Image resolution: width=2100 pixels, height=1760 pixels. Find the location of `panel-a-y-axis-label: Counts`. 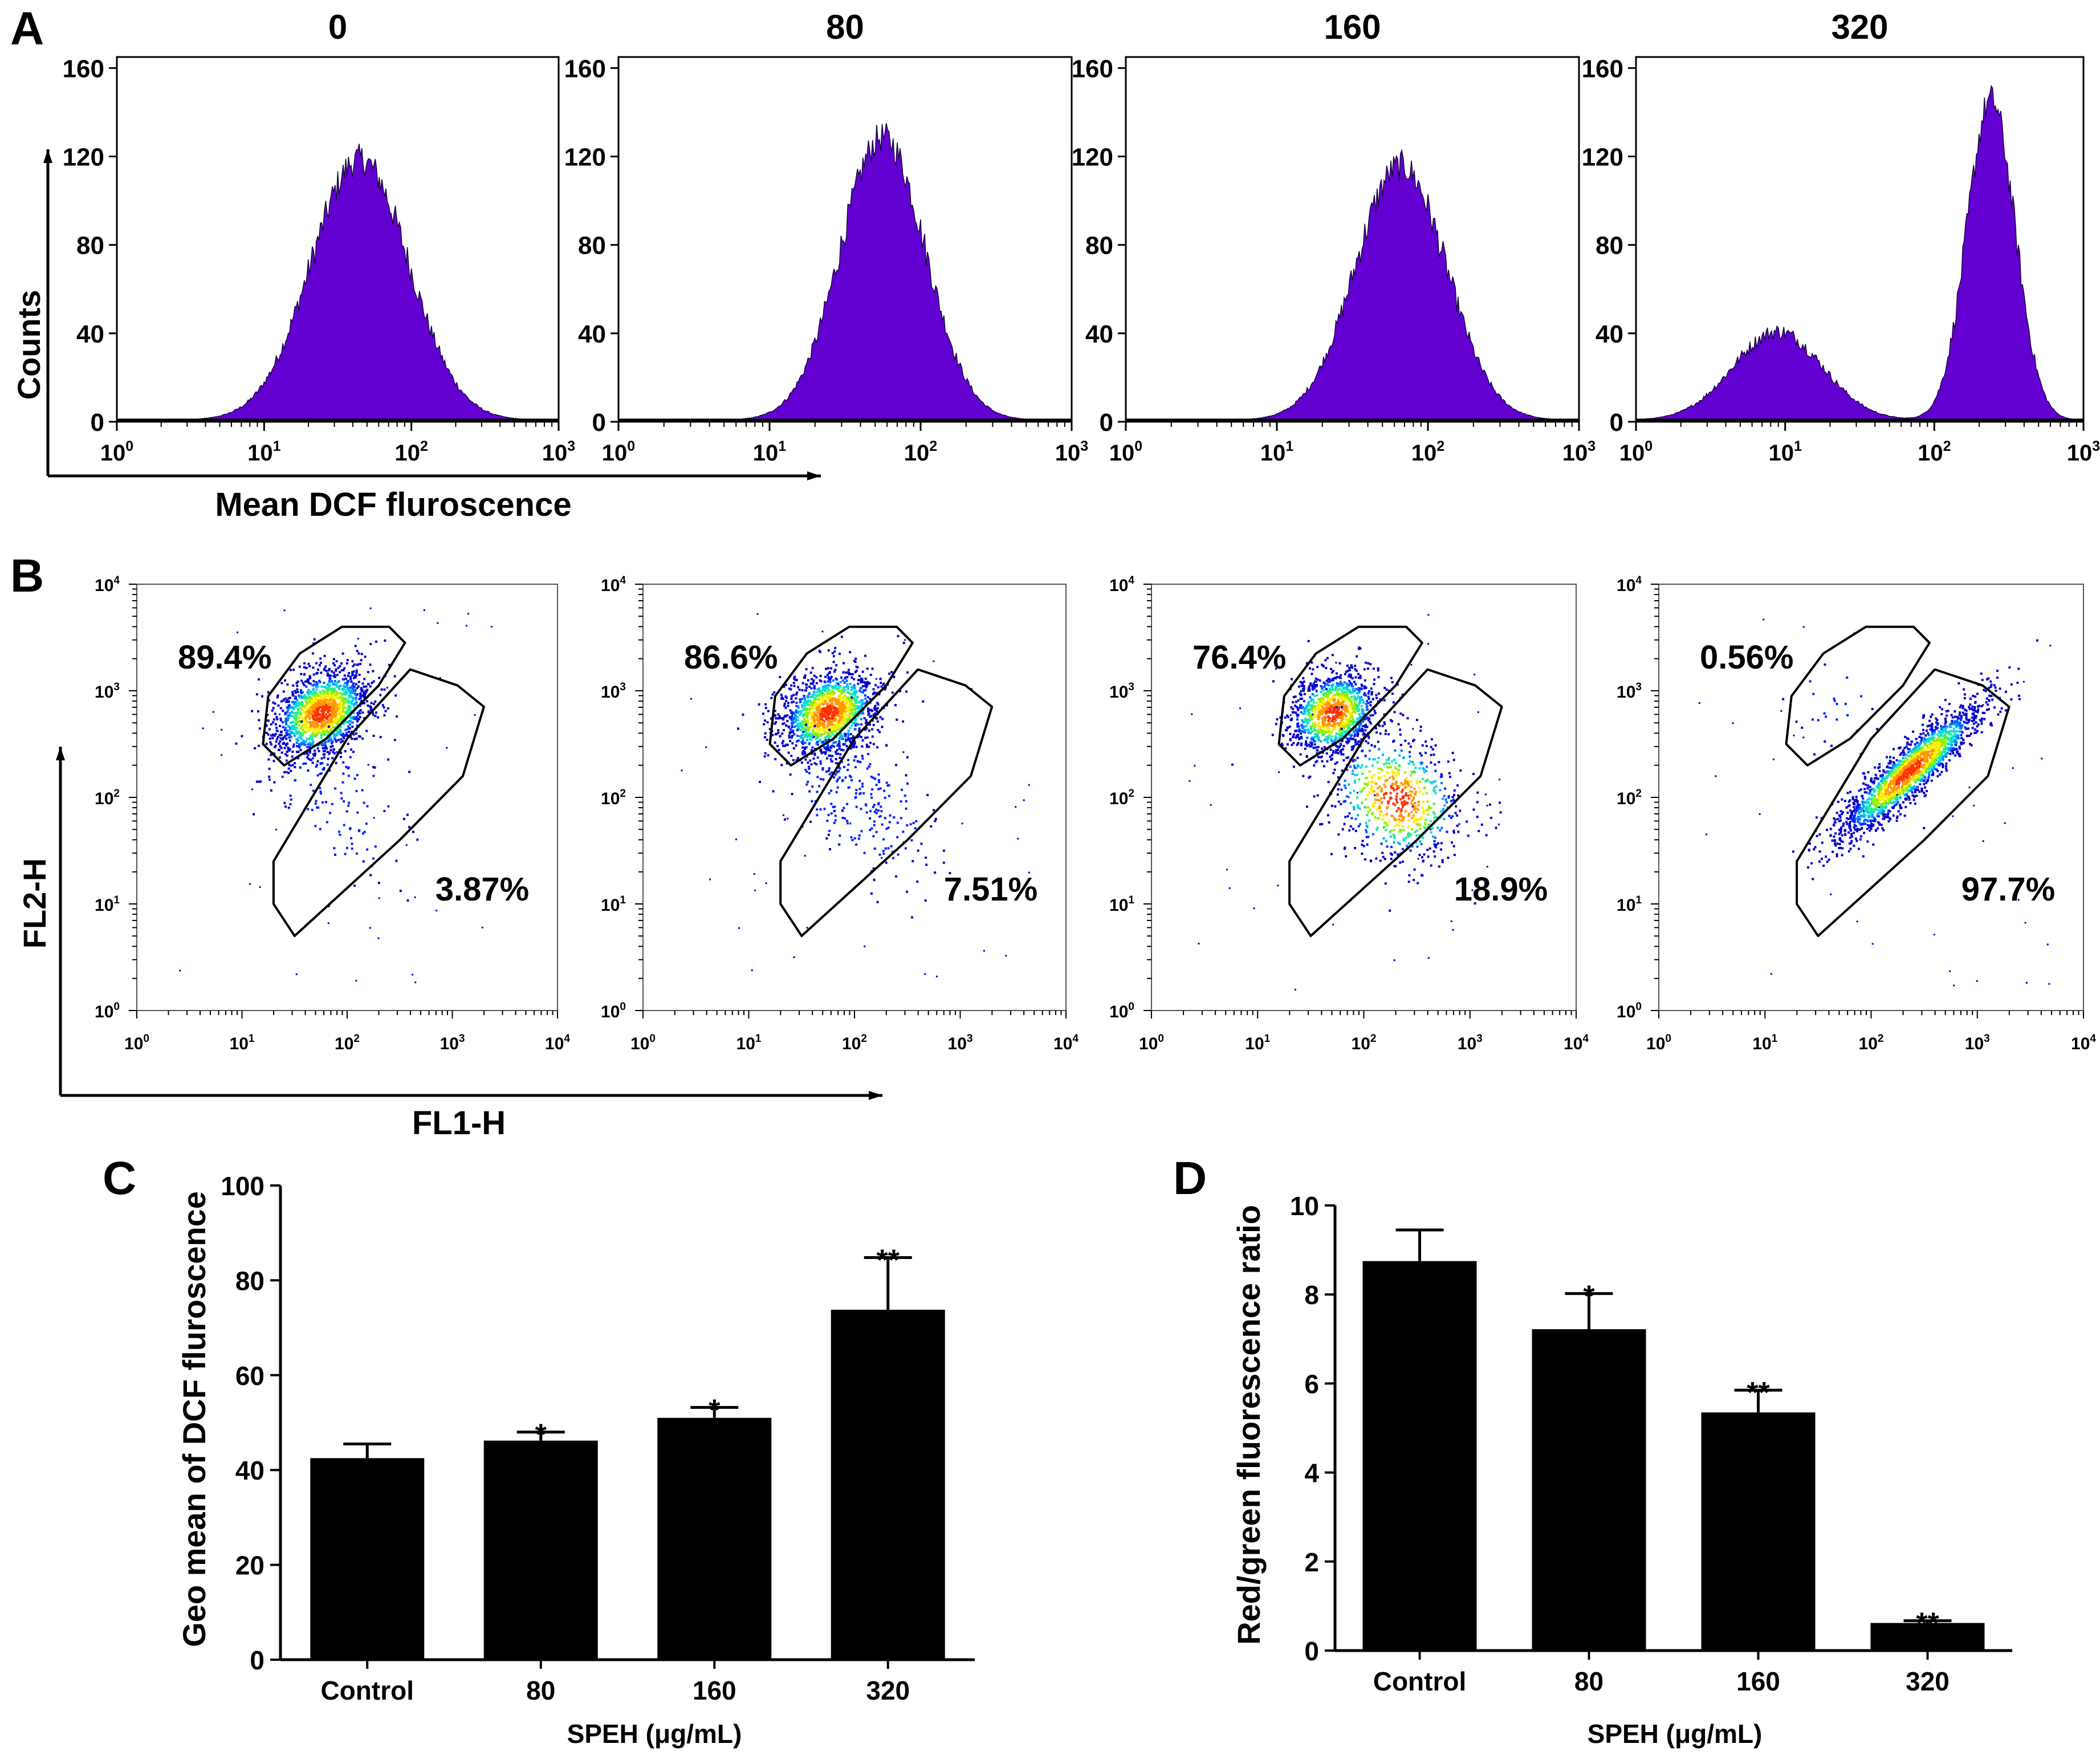

panel-a-y-axis-label: Counts is located at coordinates (29, 345).